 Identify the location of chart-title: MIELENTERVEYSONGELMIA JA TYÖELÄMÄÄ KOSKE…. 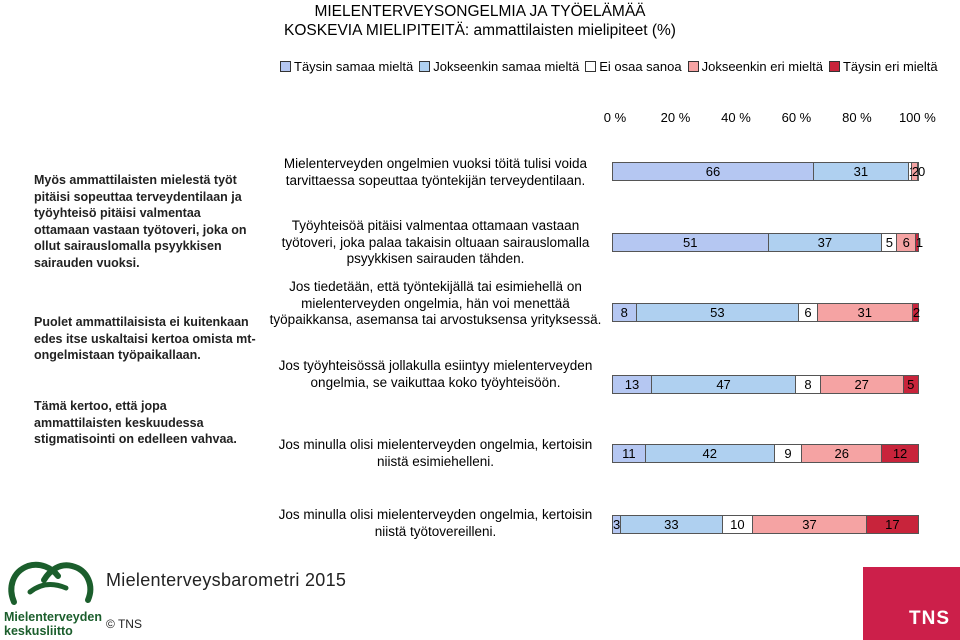
(480, 21).